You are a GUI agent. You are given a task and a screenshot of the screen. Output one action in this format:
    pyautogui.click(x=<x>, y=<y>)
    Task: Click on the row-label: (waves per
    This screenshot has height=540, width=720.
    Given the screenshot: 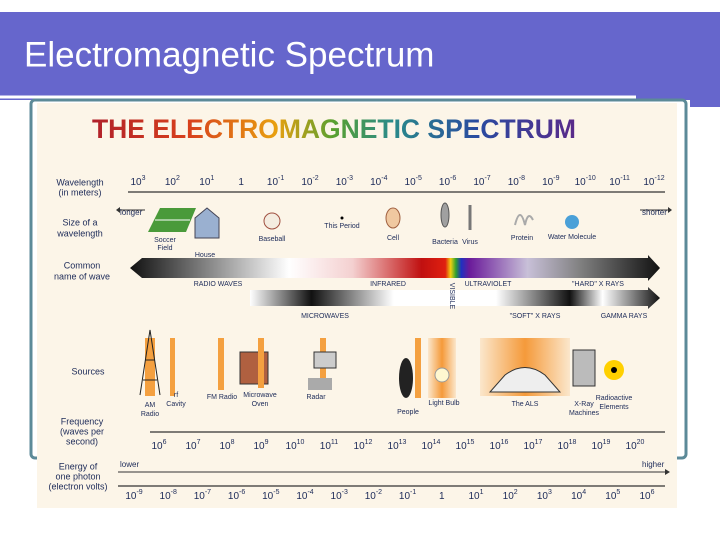 What is the action you would take?
    pyautogui.click(x=82, y=431)
    